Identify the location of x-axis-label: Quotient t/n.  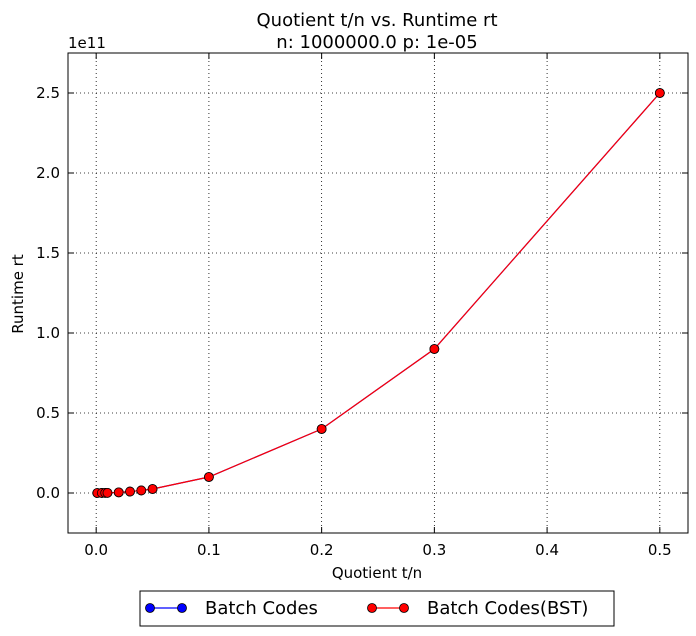
(377, 573).